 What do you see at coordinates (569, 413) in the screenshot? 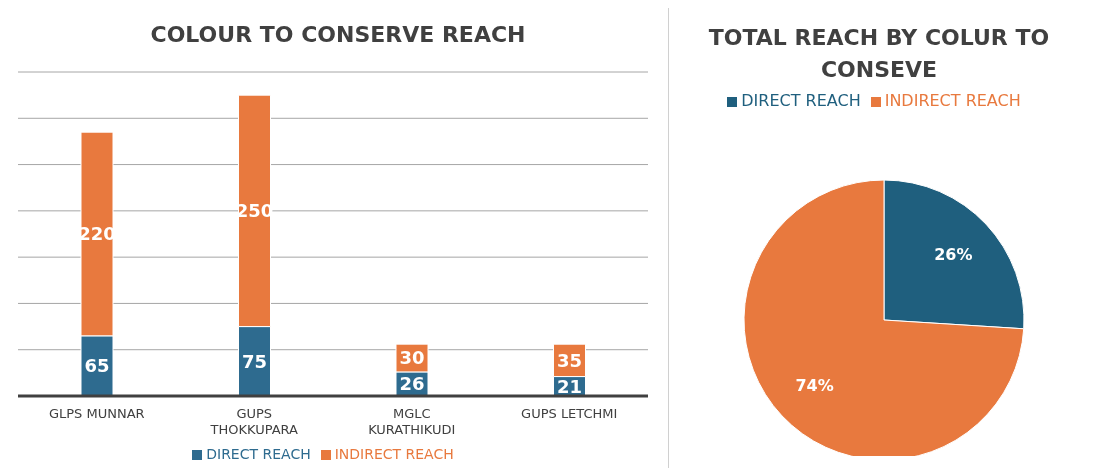
I see `x-tick-label: GUPS LETCHMI` at bounding box center [569, 413].